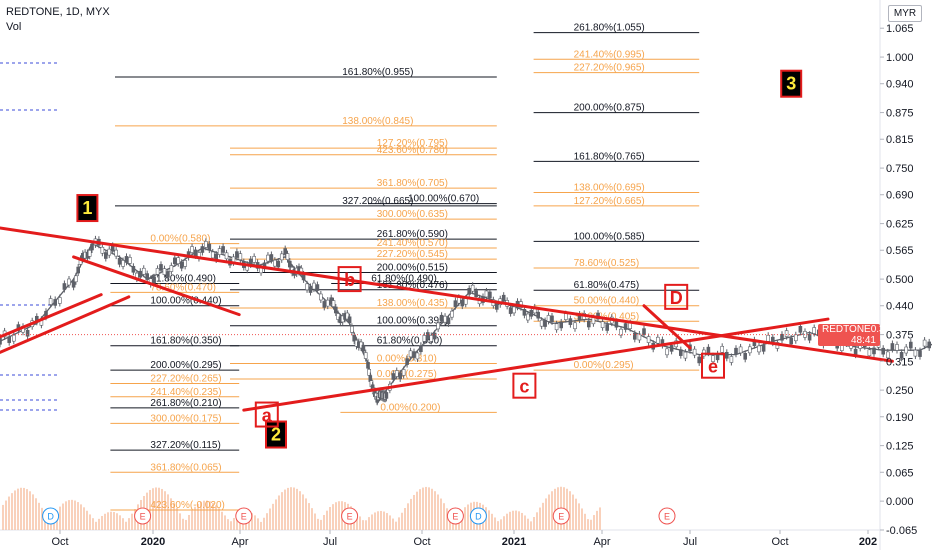  I want to click on fib-level-label: 61.80%(0.350), so click(410, 341).